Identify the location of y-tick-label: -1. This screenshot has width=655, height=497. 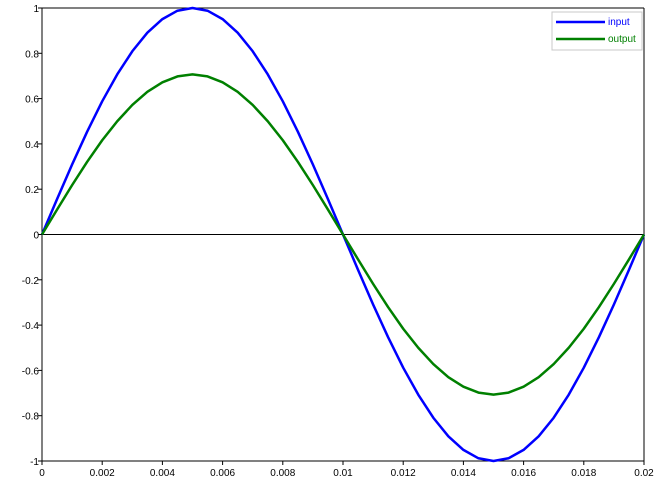
(34, 462).